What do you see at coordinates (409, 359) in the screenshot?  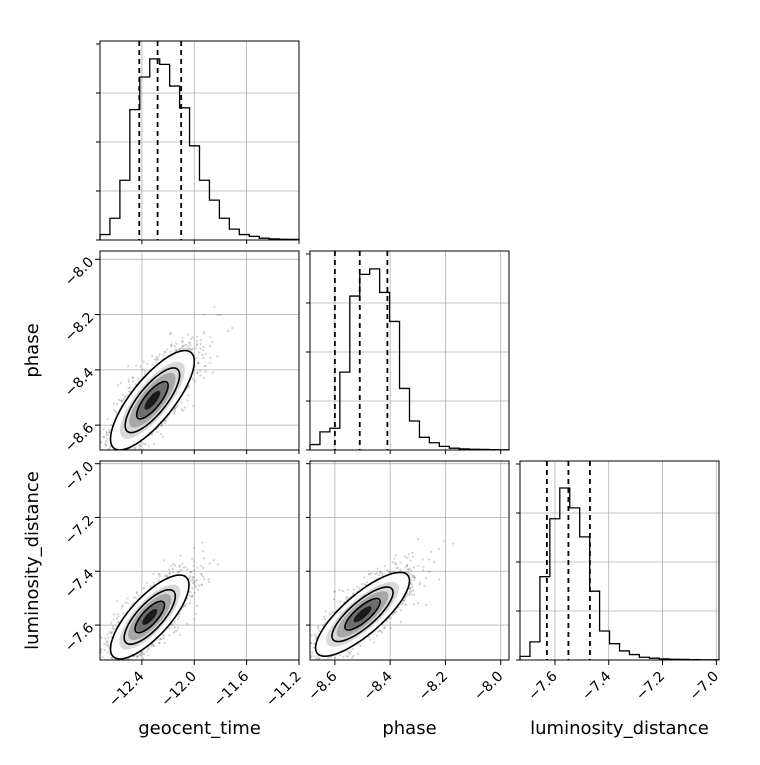 I see `histogram-phase` at bounding box center [409, 359].